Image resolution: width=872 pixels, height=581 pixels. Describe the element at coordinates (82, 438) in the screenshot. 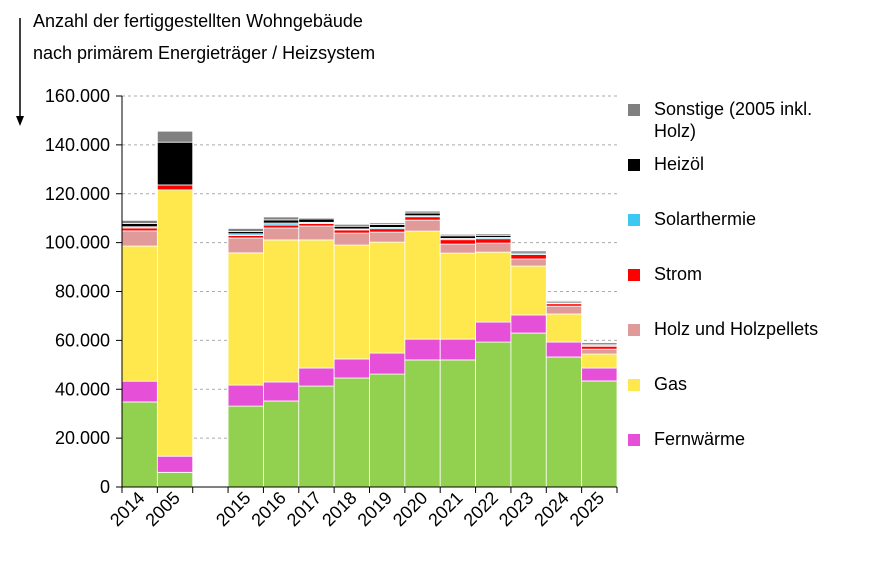

I see `y-tick-label: 20.000` at that location.